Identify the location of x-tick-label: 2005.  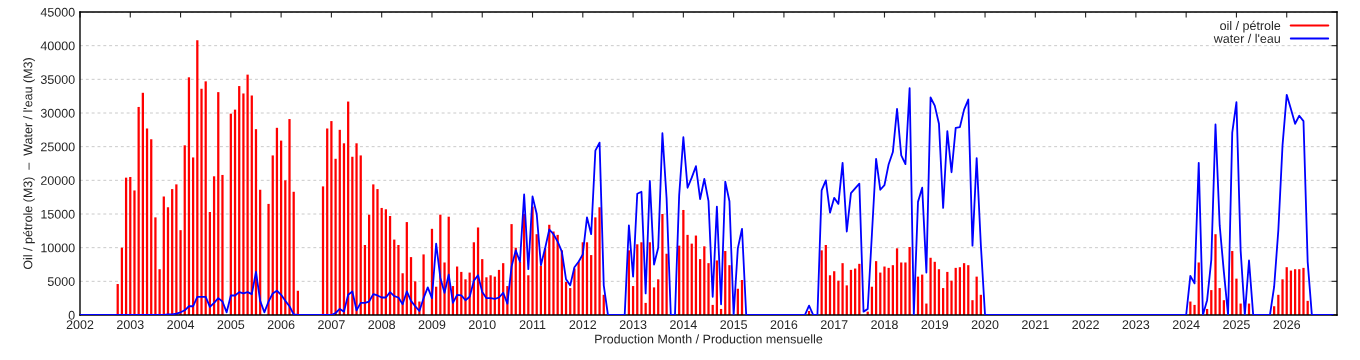
(231, 325).